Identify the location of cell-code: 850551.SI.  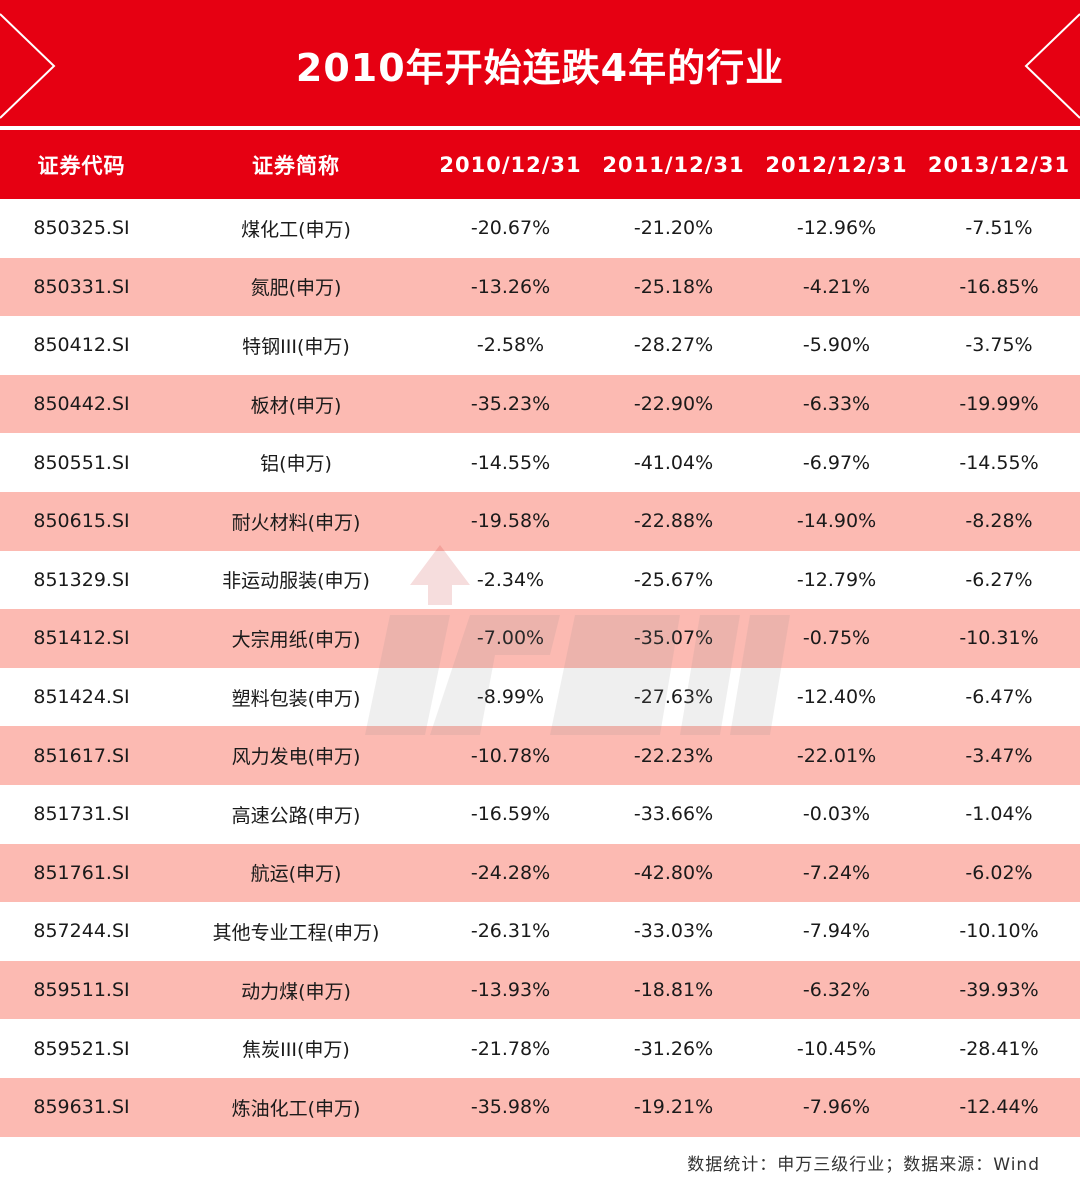
(81, 462).